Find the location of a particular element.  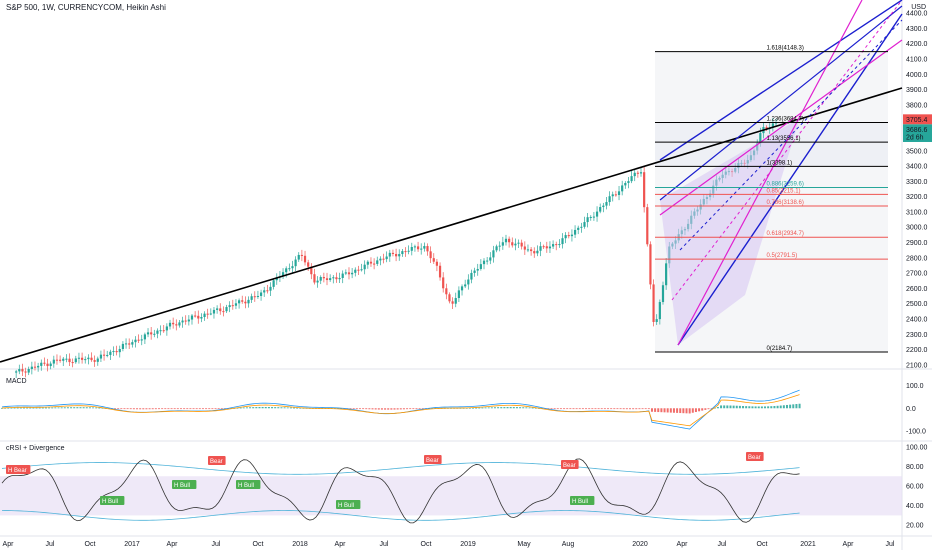

fib-label: 0.786(3138.6) is located at coordinates (785, 203).